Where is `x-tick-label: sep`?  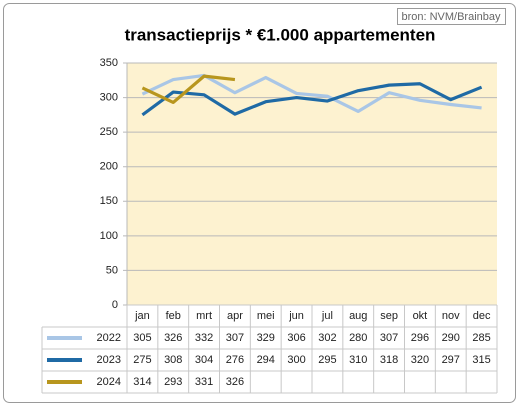 x-tick-label: sep is located at coordinates (389, 316).